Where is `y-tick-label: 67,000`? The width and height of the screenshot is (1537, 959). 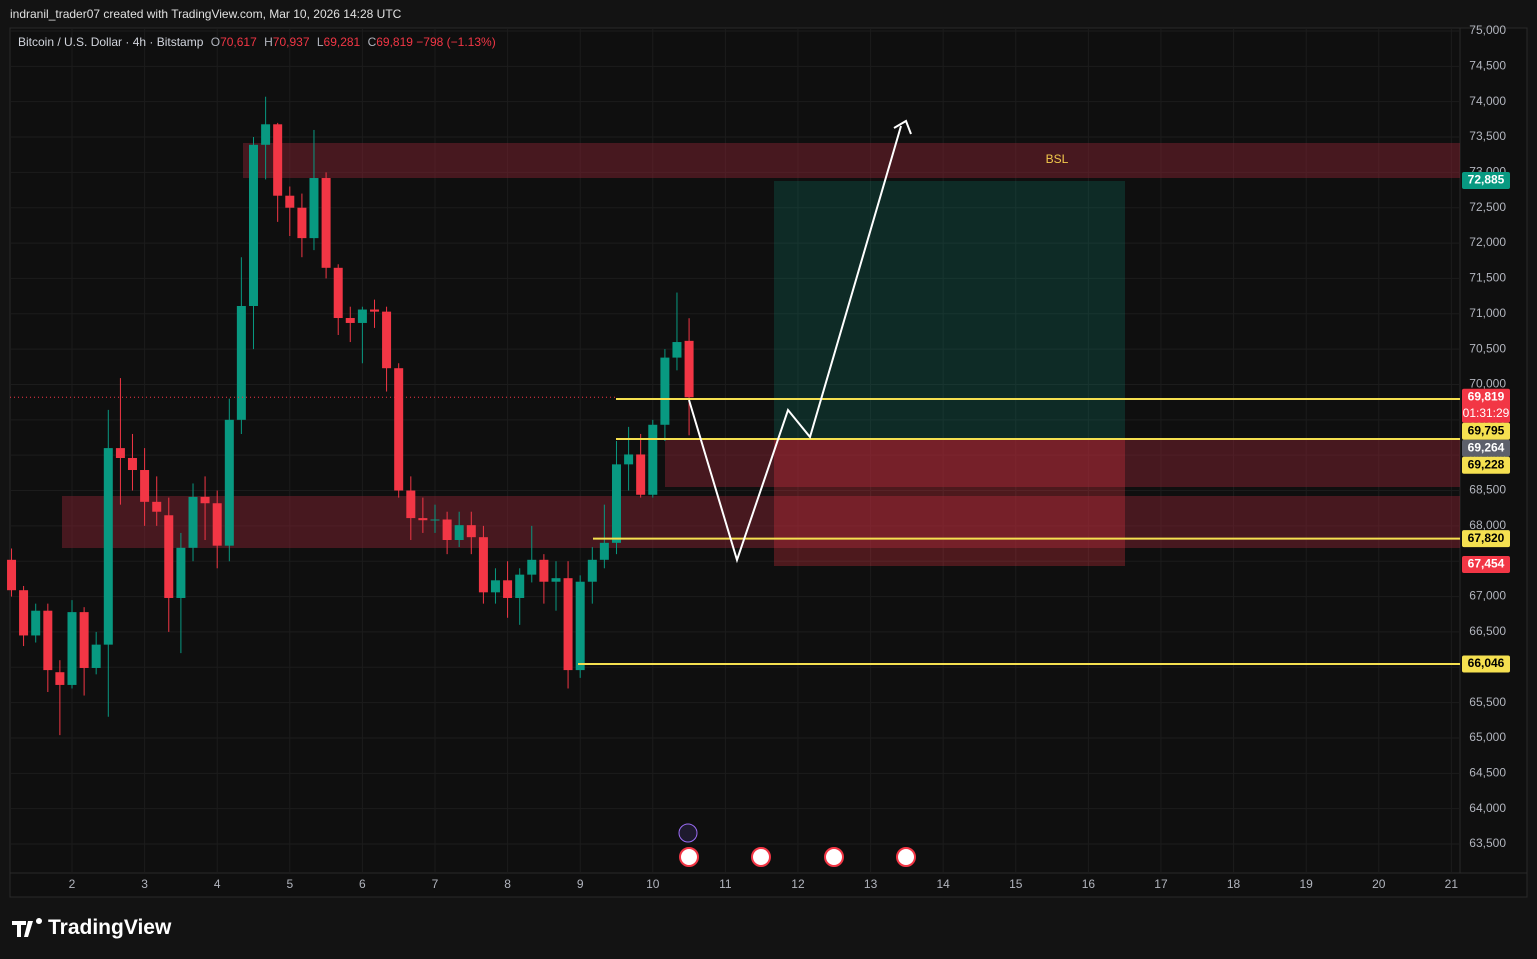 y-tick-label: 67,000 is located at coordinates (1487, 596).